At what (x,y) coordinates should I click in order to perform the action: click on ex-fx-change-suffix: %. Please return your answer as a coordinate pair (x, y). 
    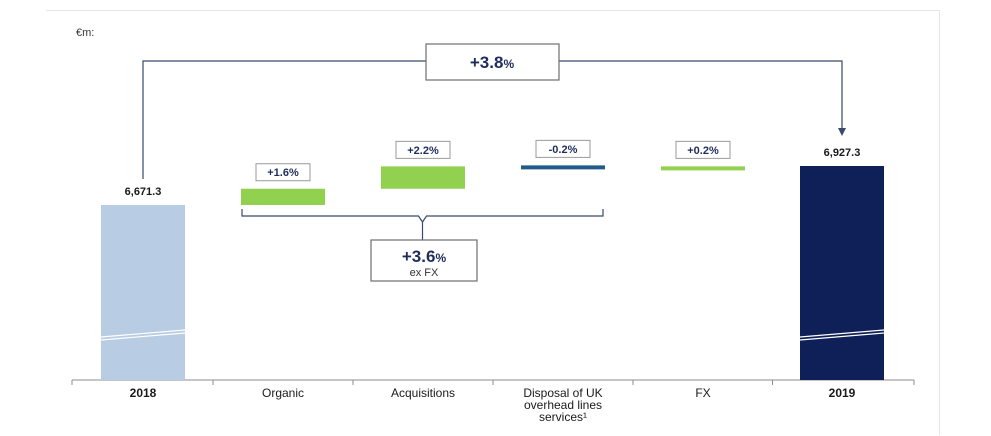
    Looking at the image, I should click on (440, 258).